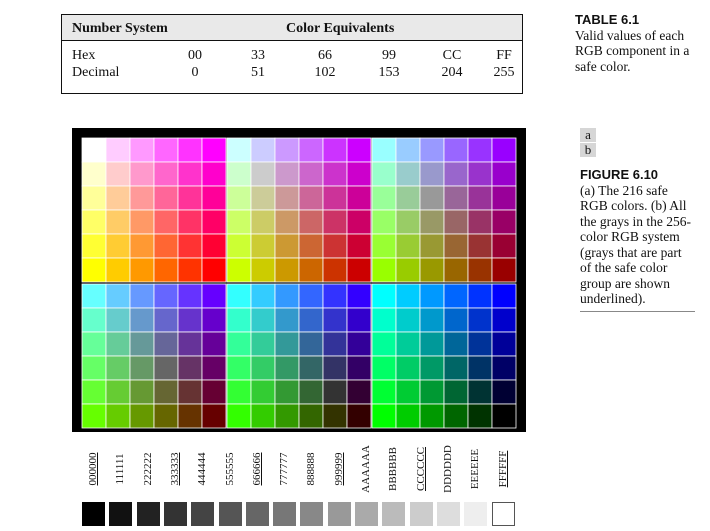  What do you see at coordinates (420, 469) in the screenshot?
I see `gray-label-text: CCCCCC` at bounding box center [420, 469].